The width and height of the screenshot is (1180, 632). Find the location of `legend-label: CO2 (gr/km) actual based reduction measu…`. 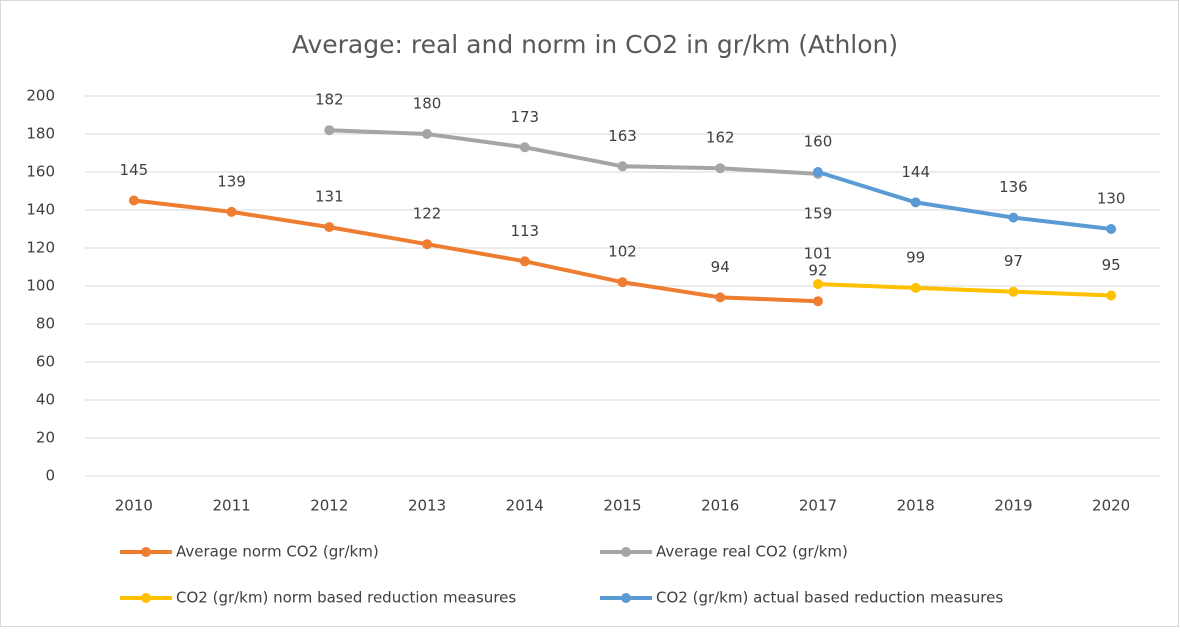

legend-label: CO2 (gr/km) actual based reduction measu… is located at coordinates (829, 598).